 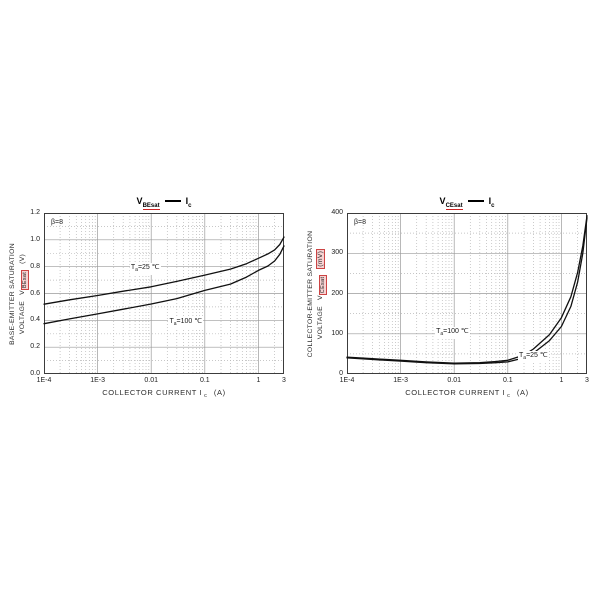 I want to click on chart-title: VBEsat Ic, so click(x=164, y=203).